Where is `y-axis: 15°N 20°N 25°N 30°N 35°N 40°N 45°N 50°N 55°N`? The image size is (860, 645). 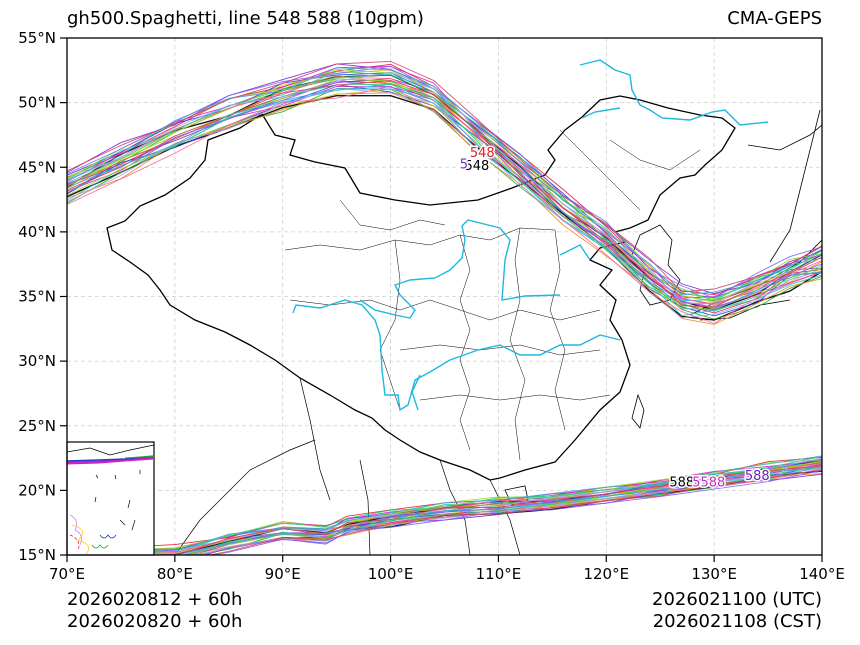
y-axis: 15°N 20°N 25°N 30°N 35°N 40°N 45°N 50°N 55°N is located at coordinates (42, 296).